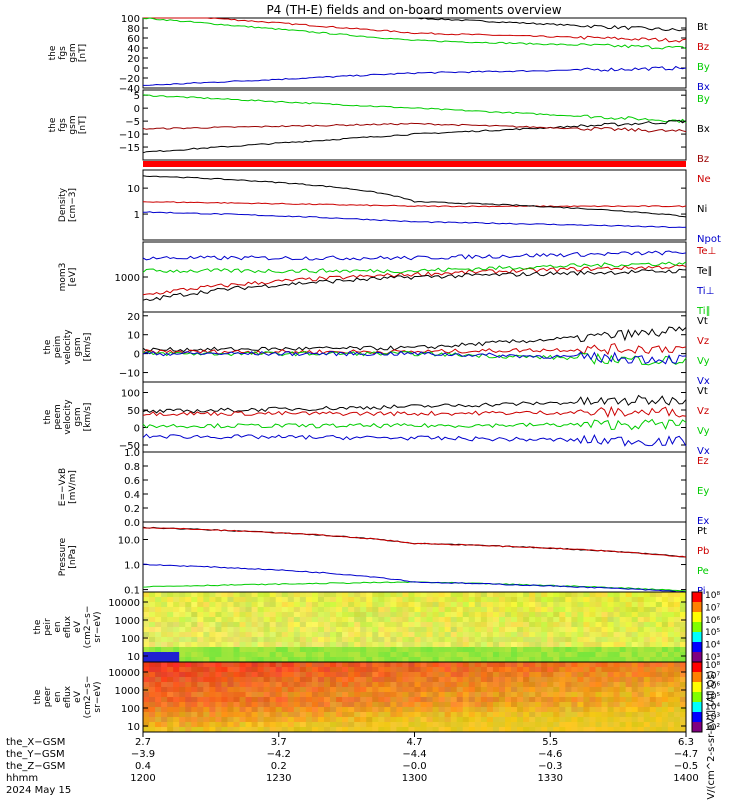 The image size is (750, 800). What do you see at coordinates (712, 707) in the screenshot?
I see `colorbar-tick-label: 10⁴` at bounding box center [712, 707].